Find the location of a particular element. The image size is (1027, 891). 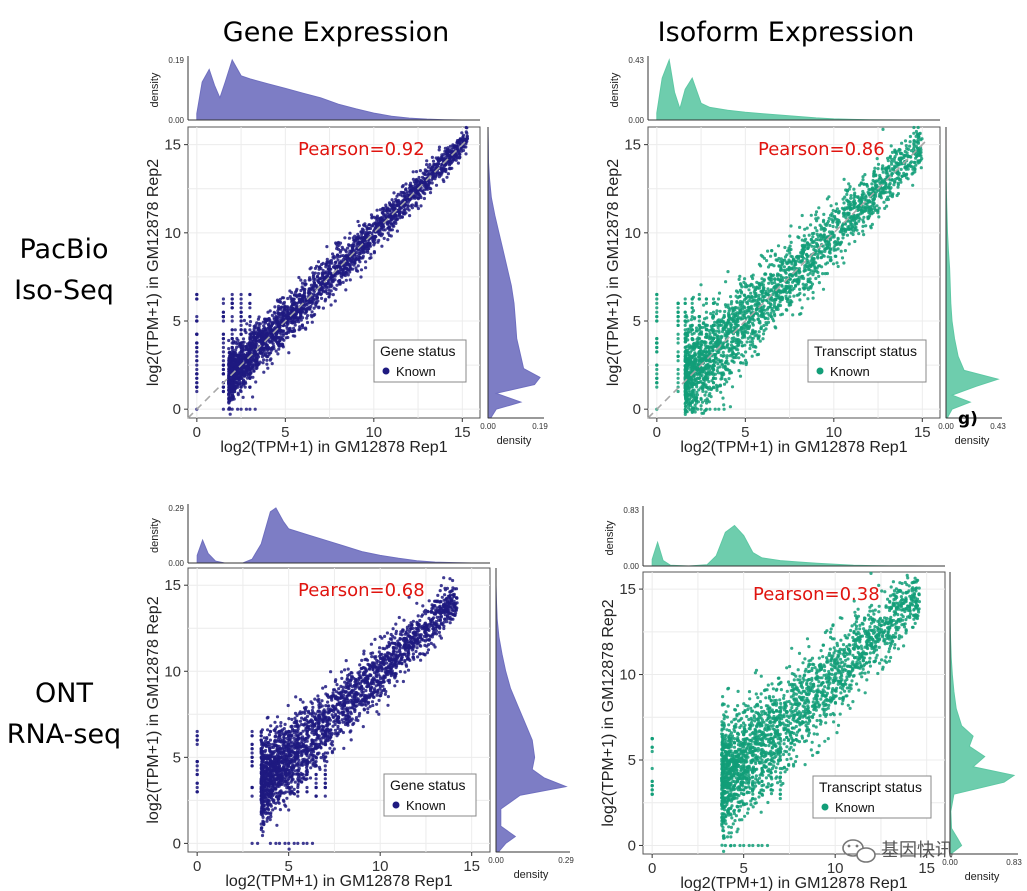

legend-title: Gene status is located at coordinates (418, 351).